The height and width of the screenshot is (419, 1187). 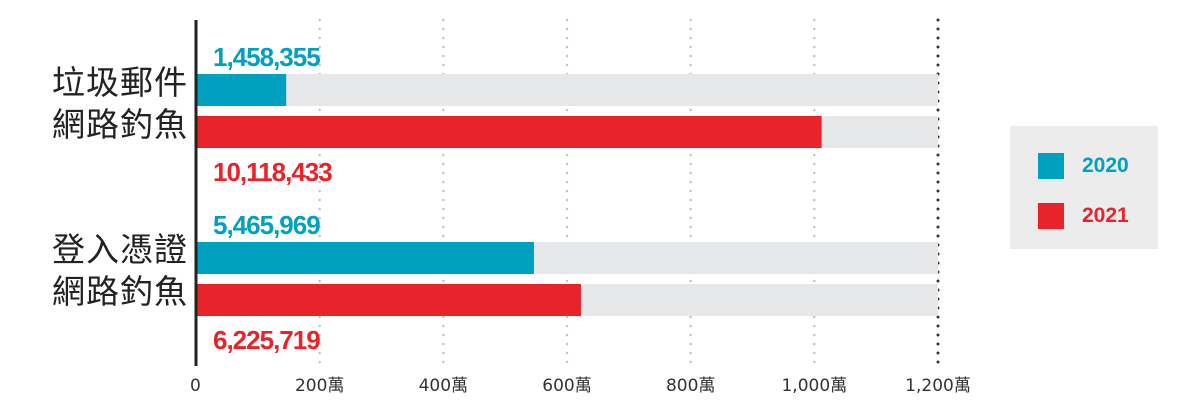 What do you see at coordinates (195, 386) in the screenshot?
I see `x-tick-label: 0` at bounding box center [195, 386].